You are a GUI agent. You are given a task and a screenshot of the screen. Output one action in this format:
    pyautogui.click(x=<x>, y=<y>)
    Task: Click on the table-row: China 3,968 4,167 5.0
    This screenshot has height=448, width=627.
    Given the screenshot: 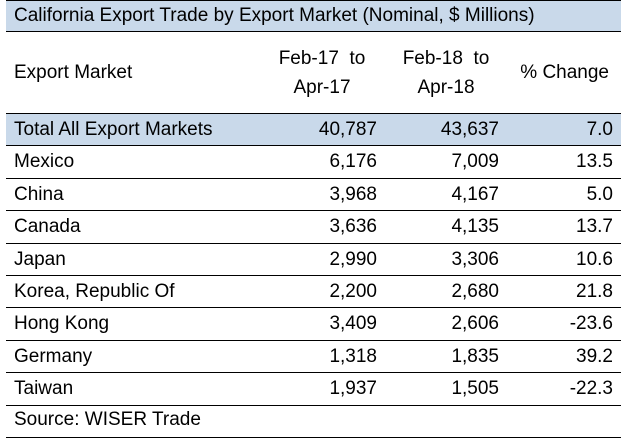 What is the action you would take?
    pyautogui.click(x=313, y=195)
    